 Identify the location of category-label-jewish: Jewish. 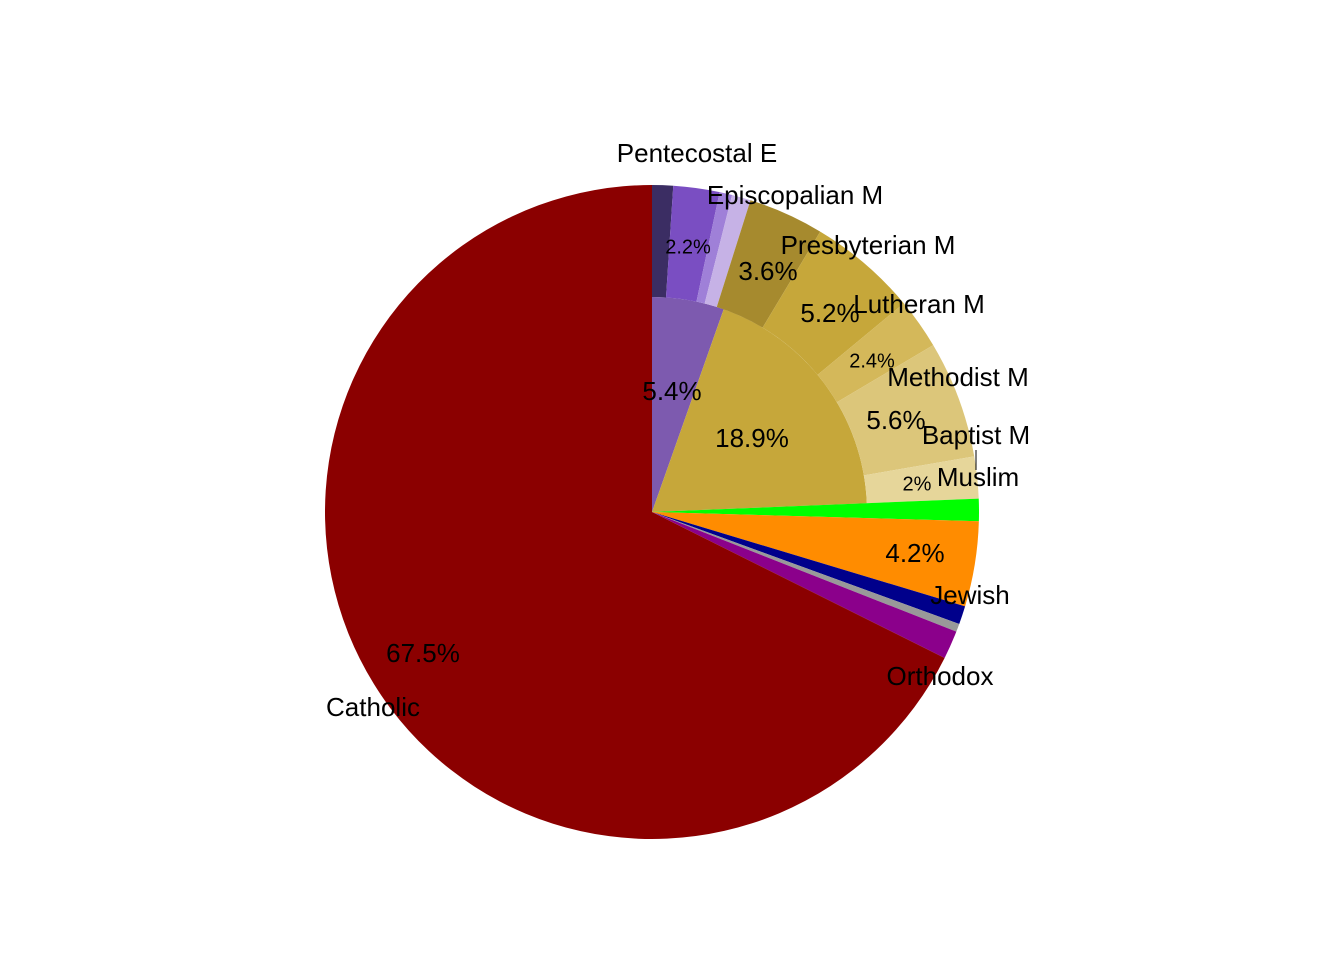
(969, 595).